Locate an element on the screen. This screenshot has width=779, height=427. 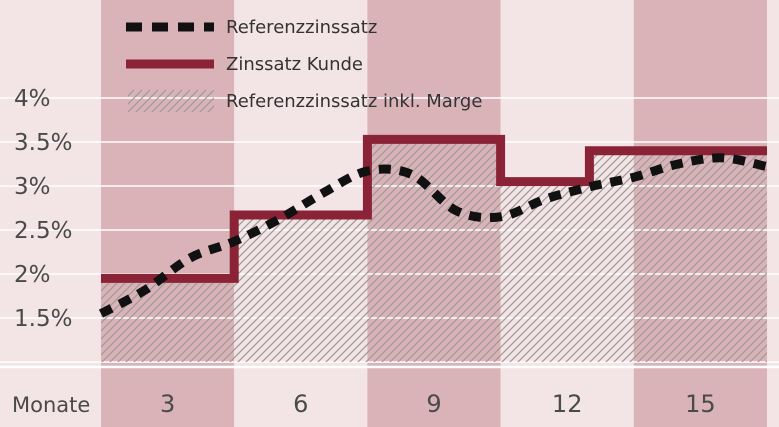
legend-swatch-marge is located at coordinates (171, 101).